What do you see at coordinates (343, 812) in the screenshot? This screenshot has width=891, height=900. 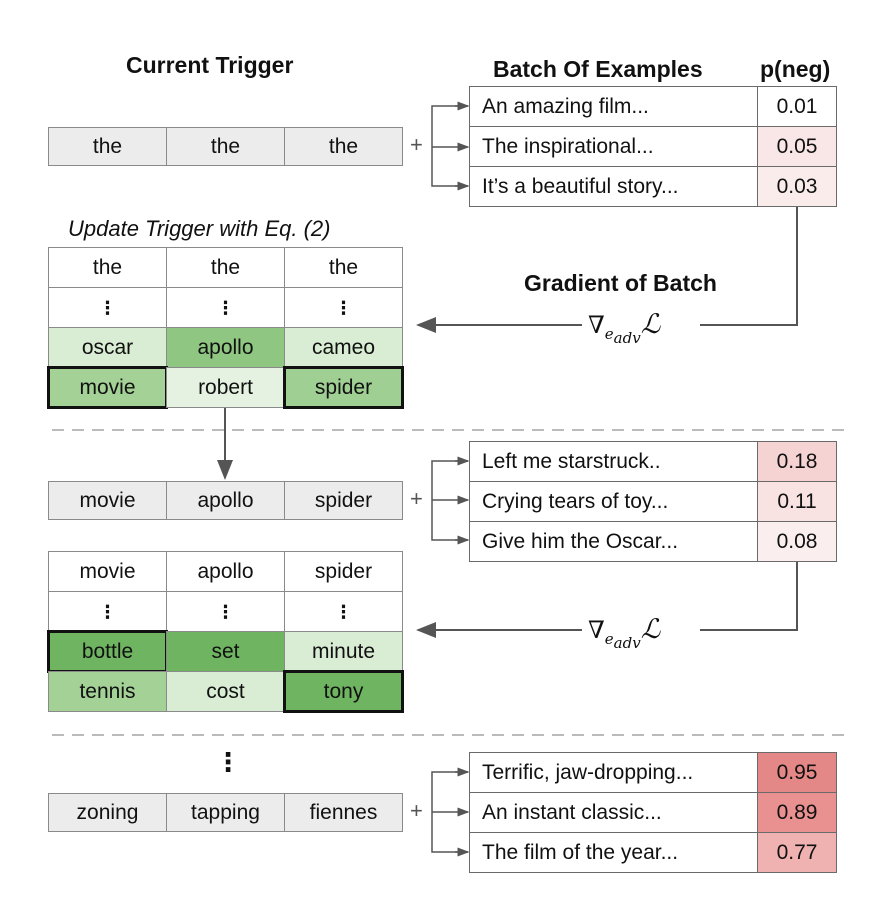 I see `trigger-token: fiennes` at bounding box center [343, 812].